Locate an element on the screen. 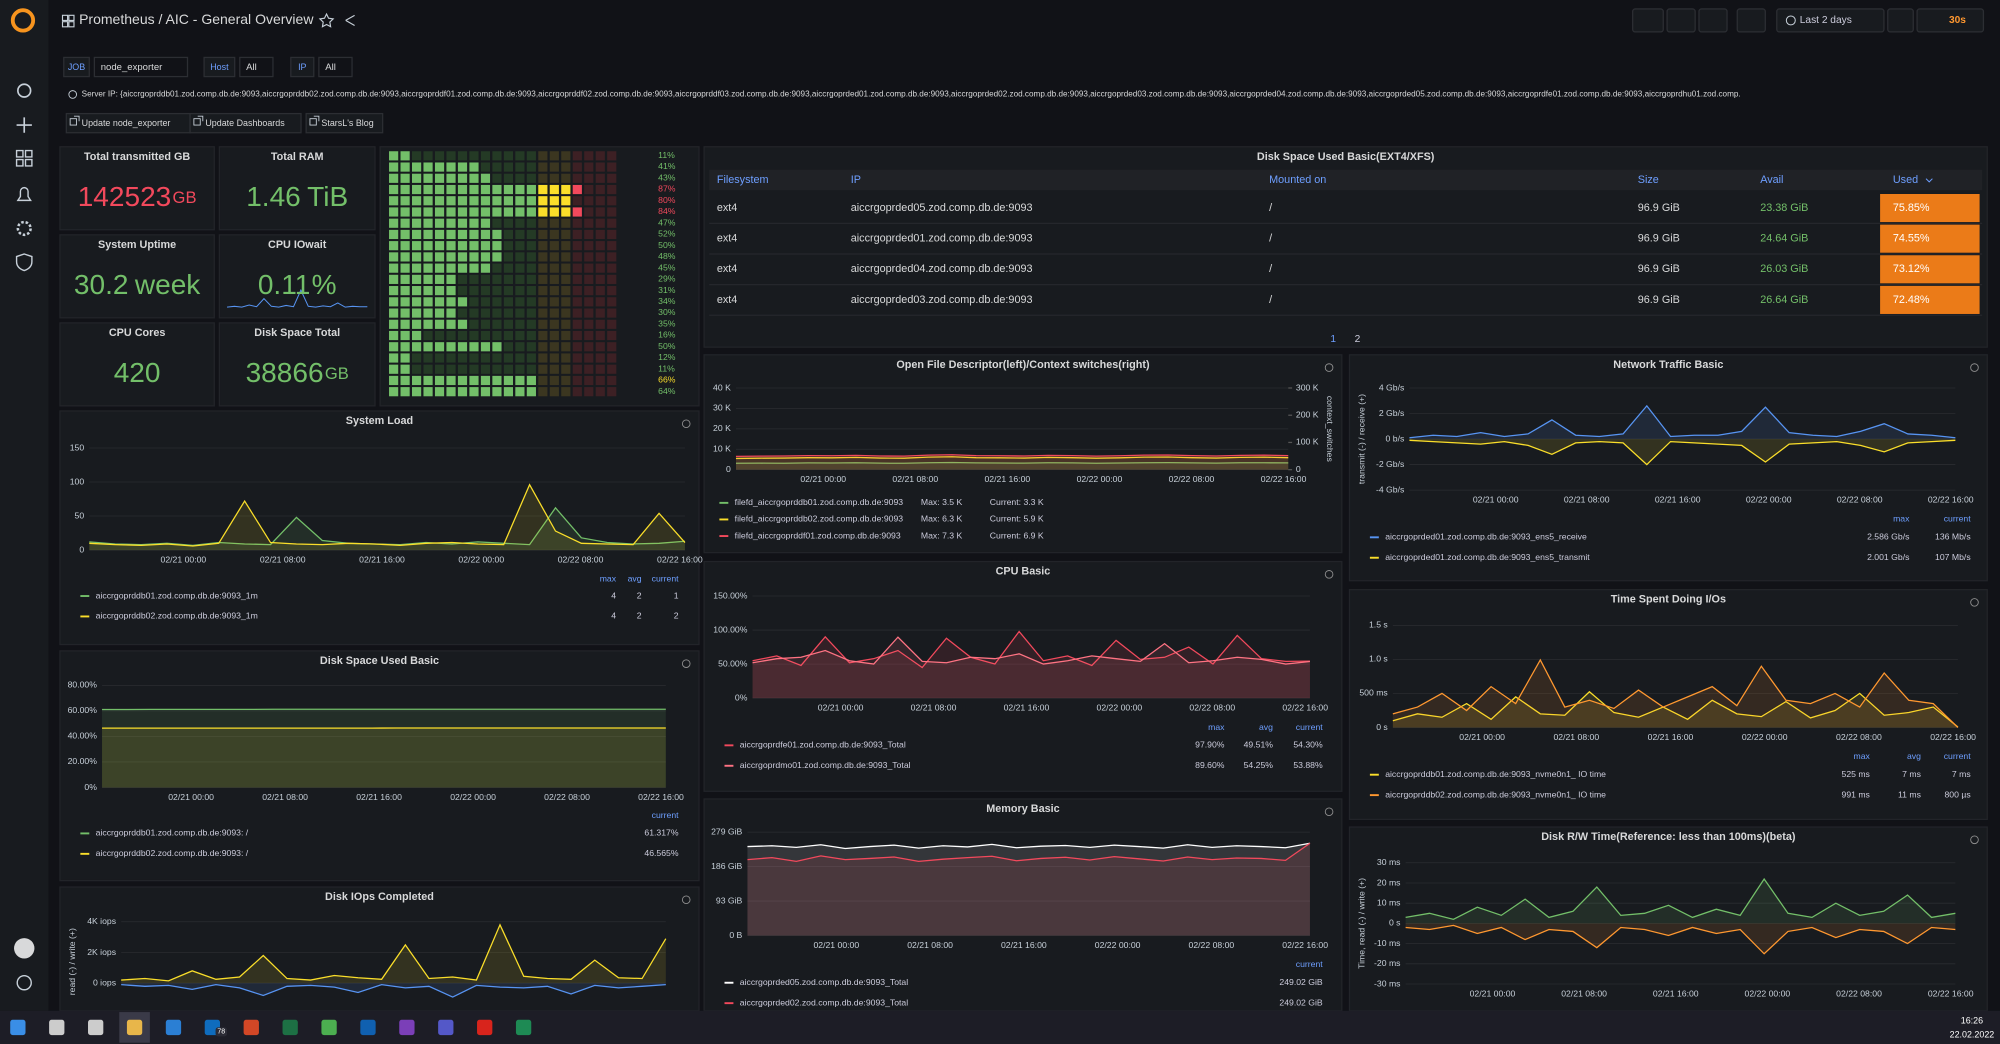 This screenshot has height=1044, width=2000. save-button is located at coordinates (1681, 20).